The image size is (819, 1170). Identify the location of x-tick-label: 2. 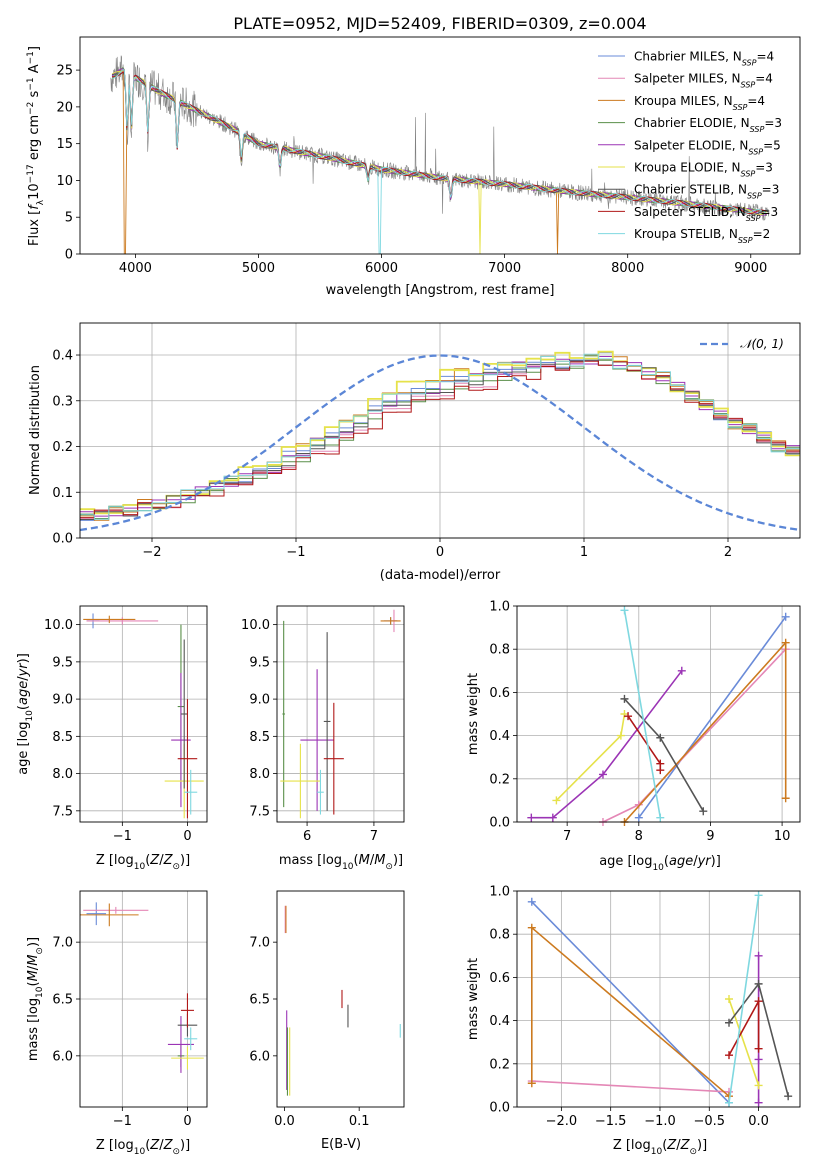
(728, 552).